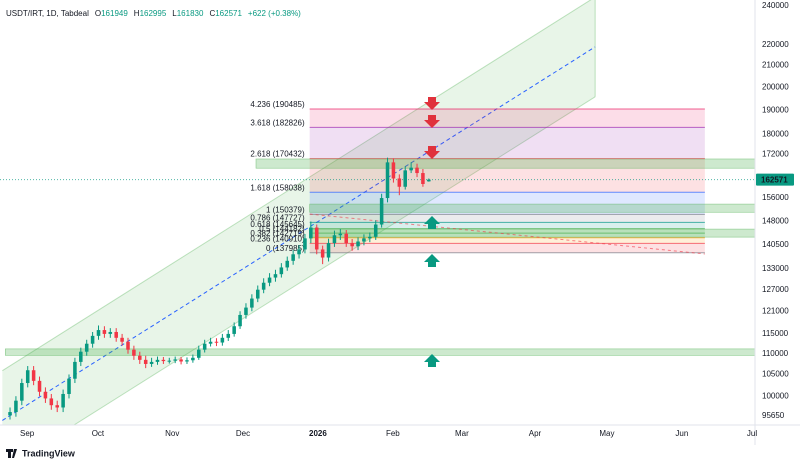  What do you see at coordinates (775, 109) in the screenshot?
I see `y-tick-label: 190000` at bounding box center [775, 109].